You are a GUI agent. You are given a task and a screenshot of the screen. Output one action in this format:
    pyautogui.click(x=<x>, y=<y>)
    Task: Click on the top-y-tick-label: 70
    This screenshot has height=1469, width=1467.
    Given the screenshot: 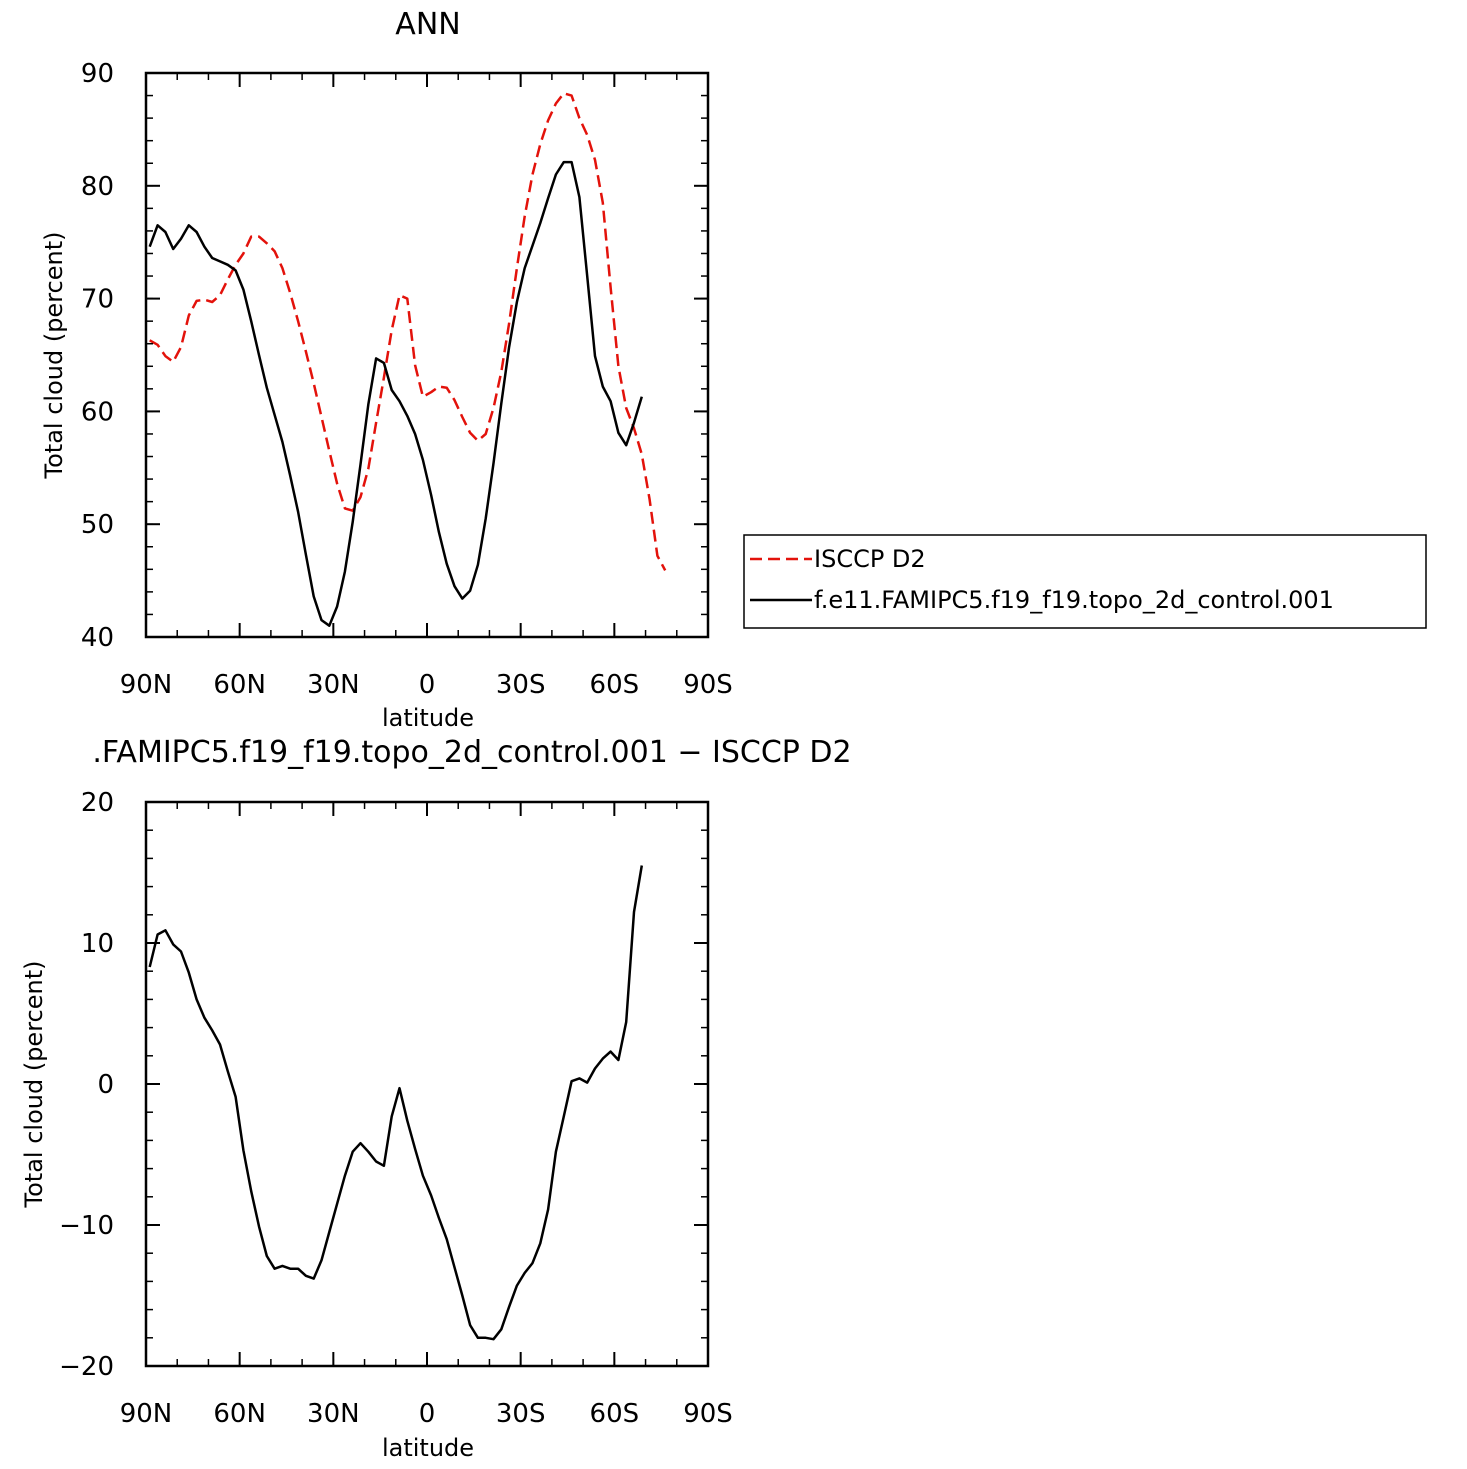 What is the action you would take?
    pyautogui.click(x=97, y=300)
    